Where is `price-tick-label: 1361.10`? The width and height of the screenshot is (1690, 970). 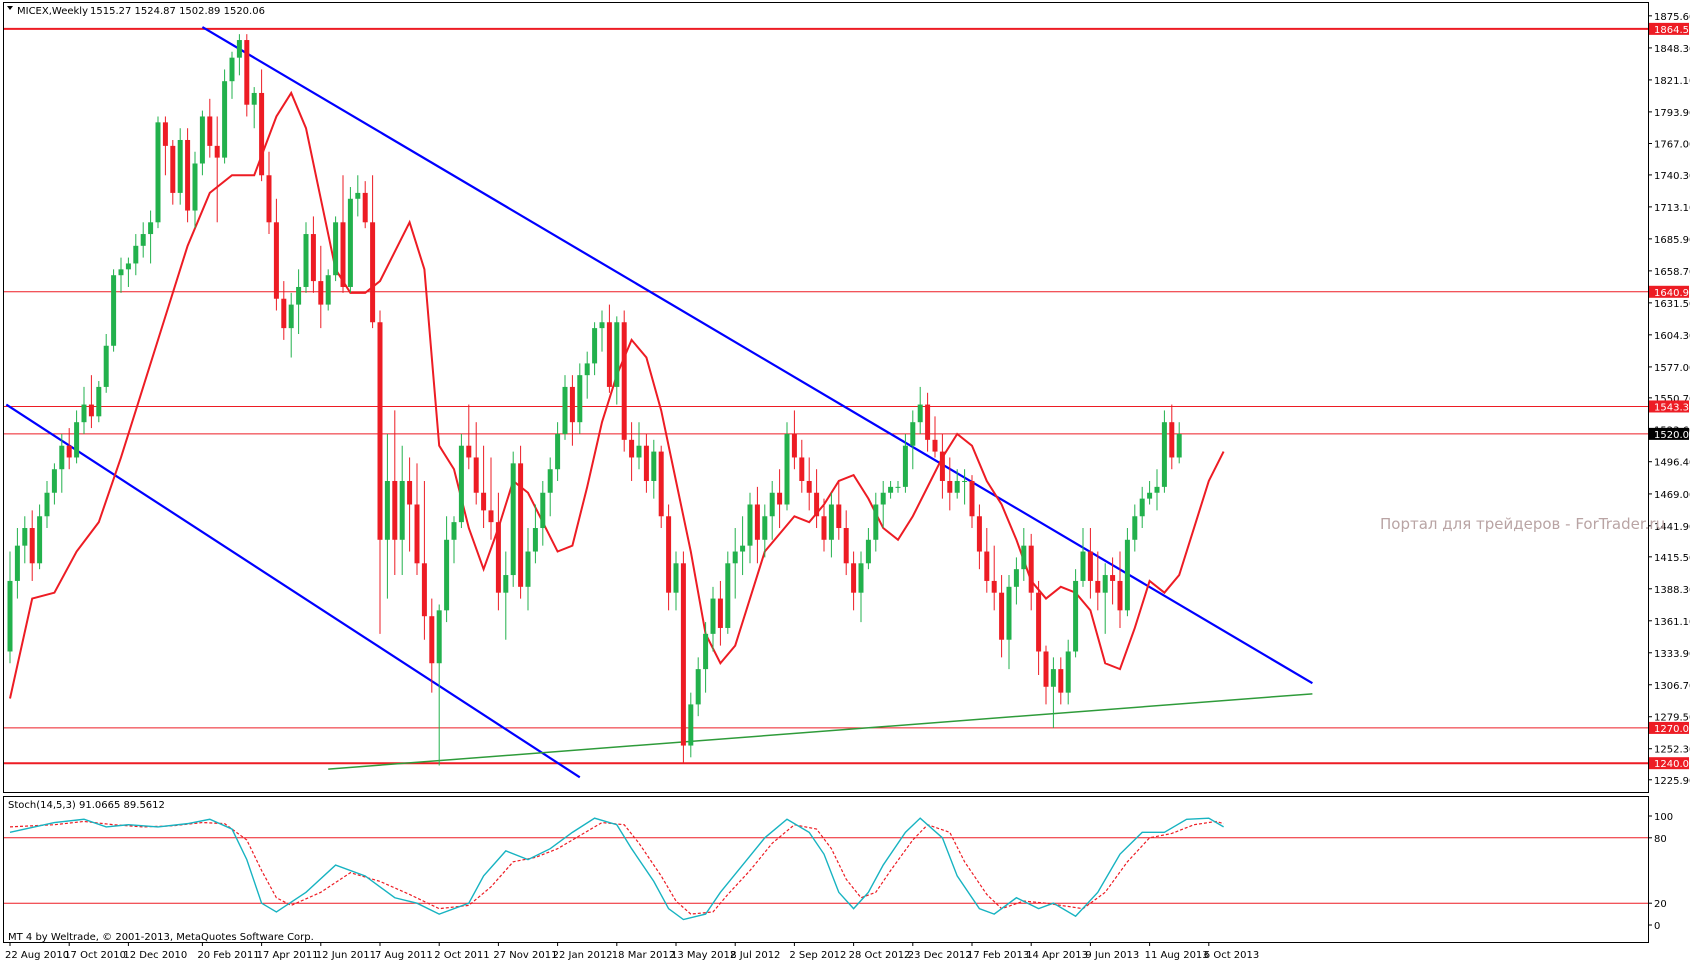 price-tick-label: 1361.10 is located at coordinates (1672, 622).